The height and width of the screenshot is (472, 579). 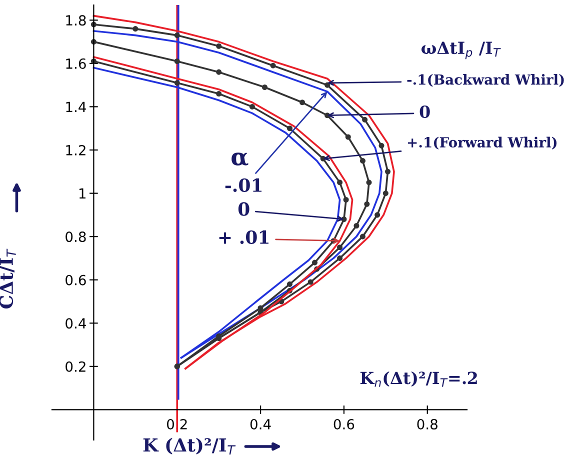 What do you see at coordinates (243, 185) in the screenshot?
I see `annotation: -.01` at bounding box center [243, 185].